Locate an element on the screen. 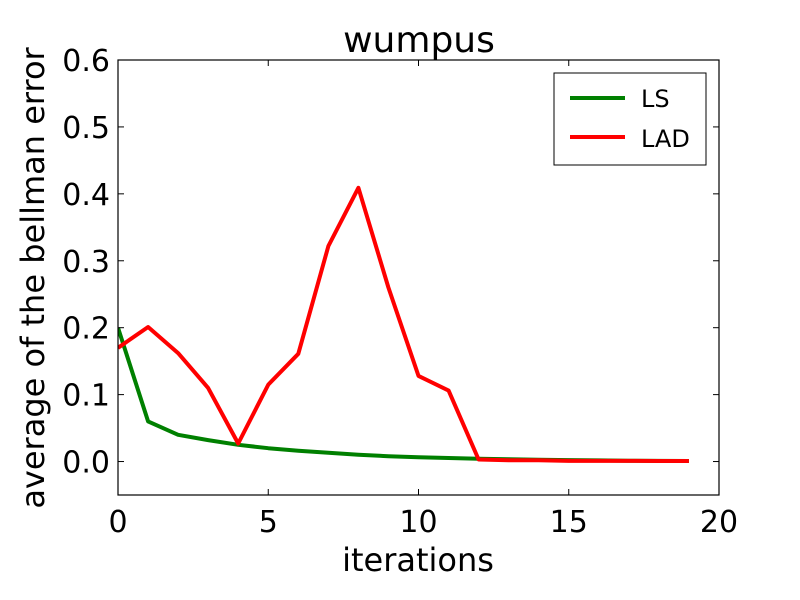 Image resolution: width=800 pixels, height=600 pixels. x-tick-label: 5 is located at coordinates (268, 522).